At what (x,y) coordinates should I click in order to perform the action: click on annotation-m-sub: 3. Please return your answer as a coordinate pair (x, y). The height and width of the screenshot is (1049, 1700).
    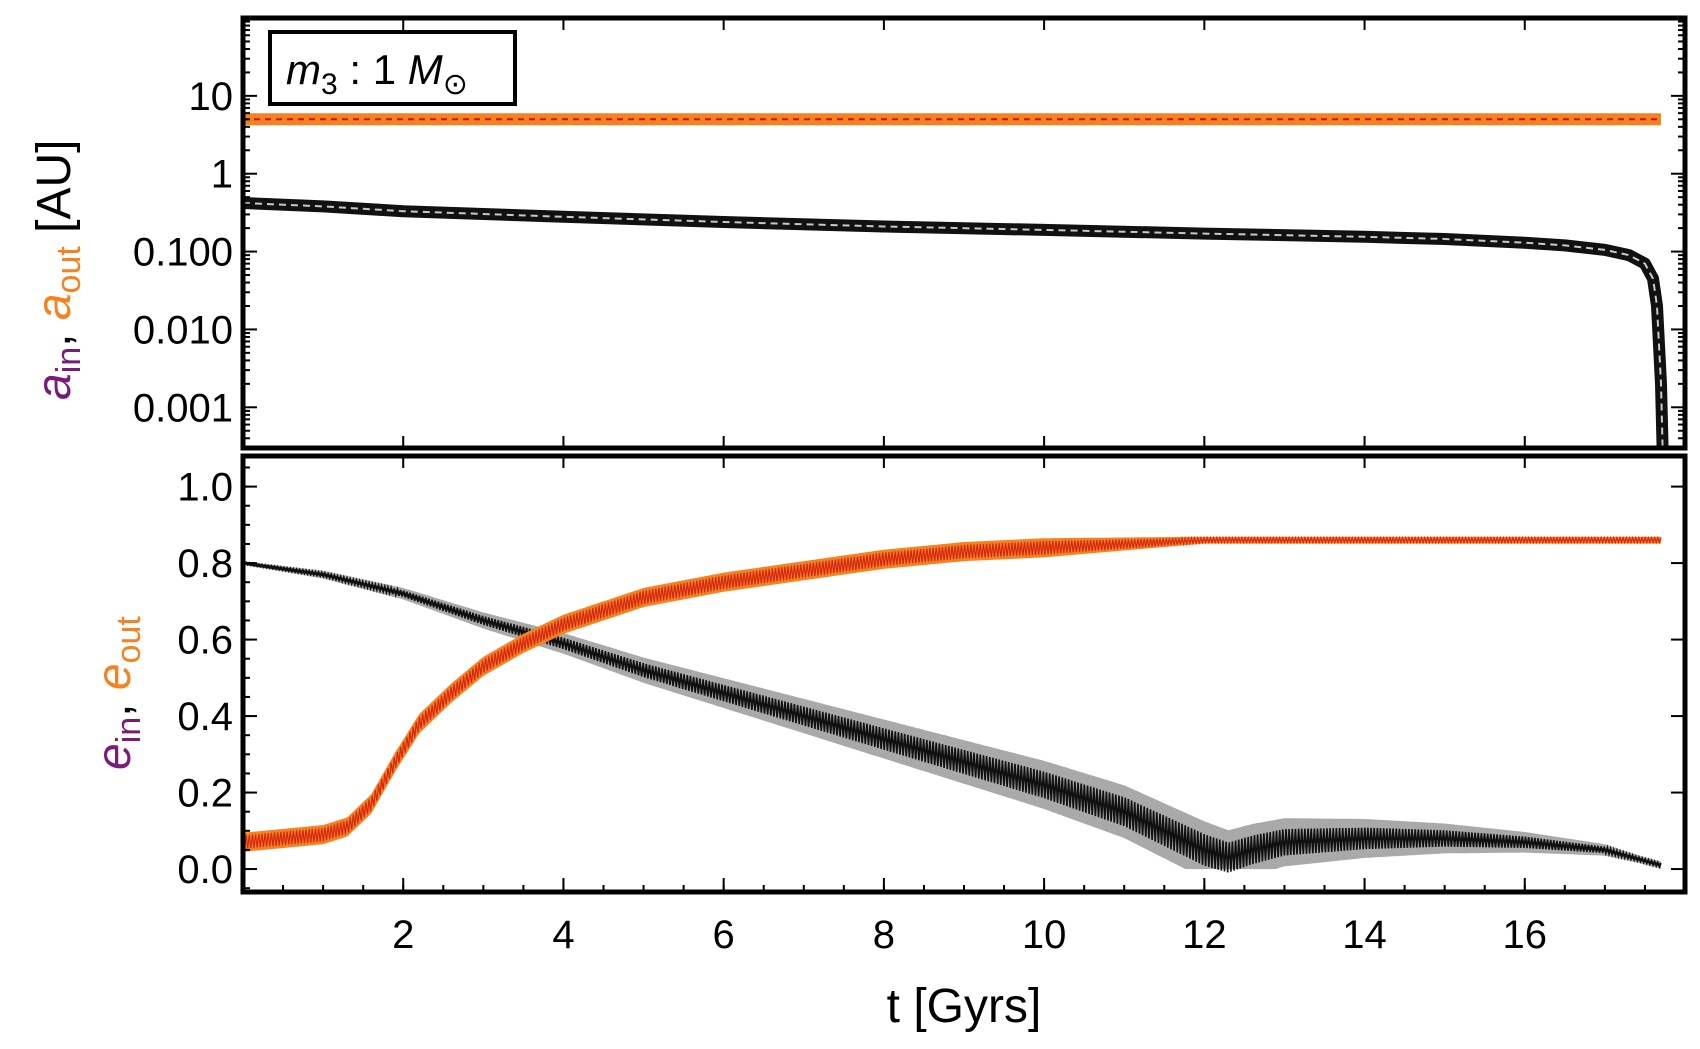
    Looking at the image, I should click on (329, 84).